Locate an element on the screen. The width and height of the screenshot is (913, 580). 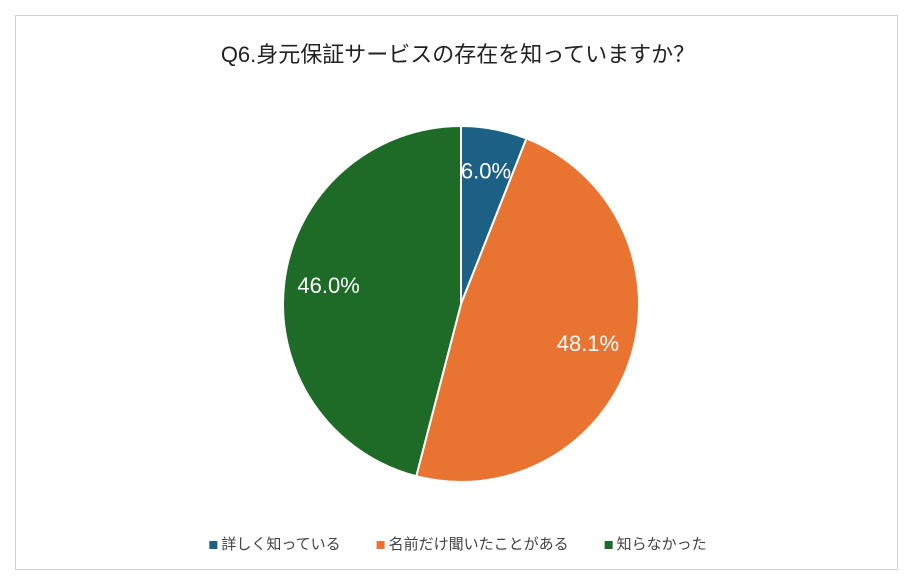
chart-title: Q6.身元保証サービスの存在を知っていますか？ is located at coordinates (458, 54).